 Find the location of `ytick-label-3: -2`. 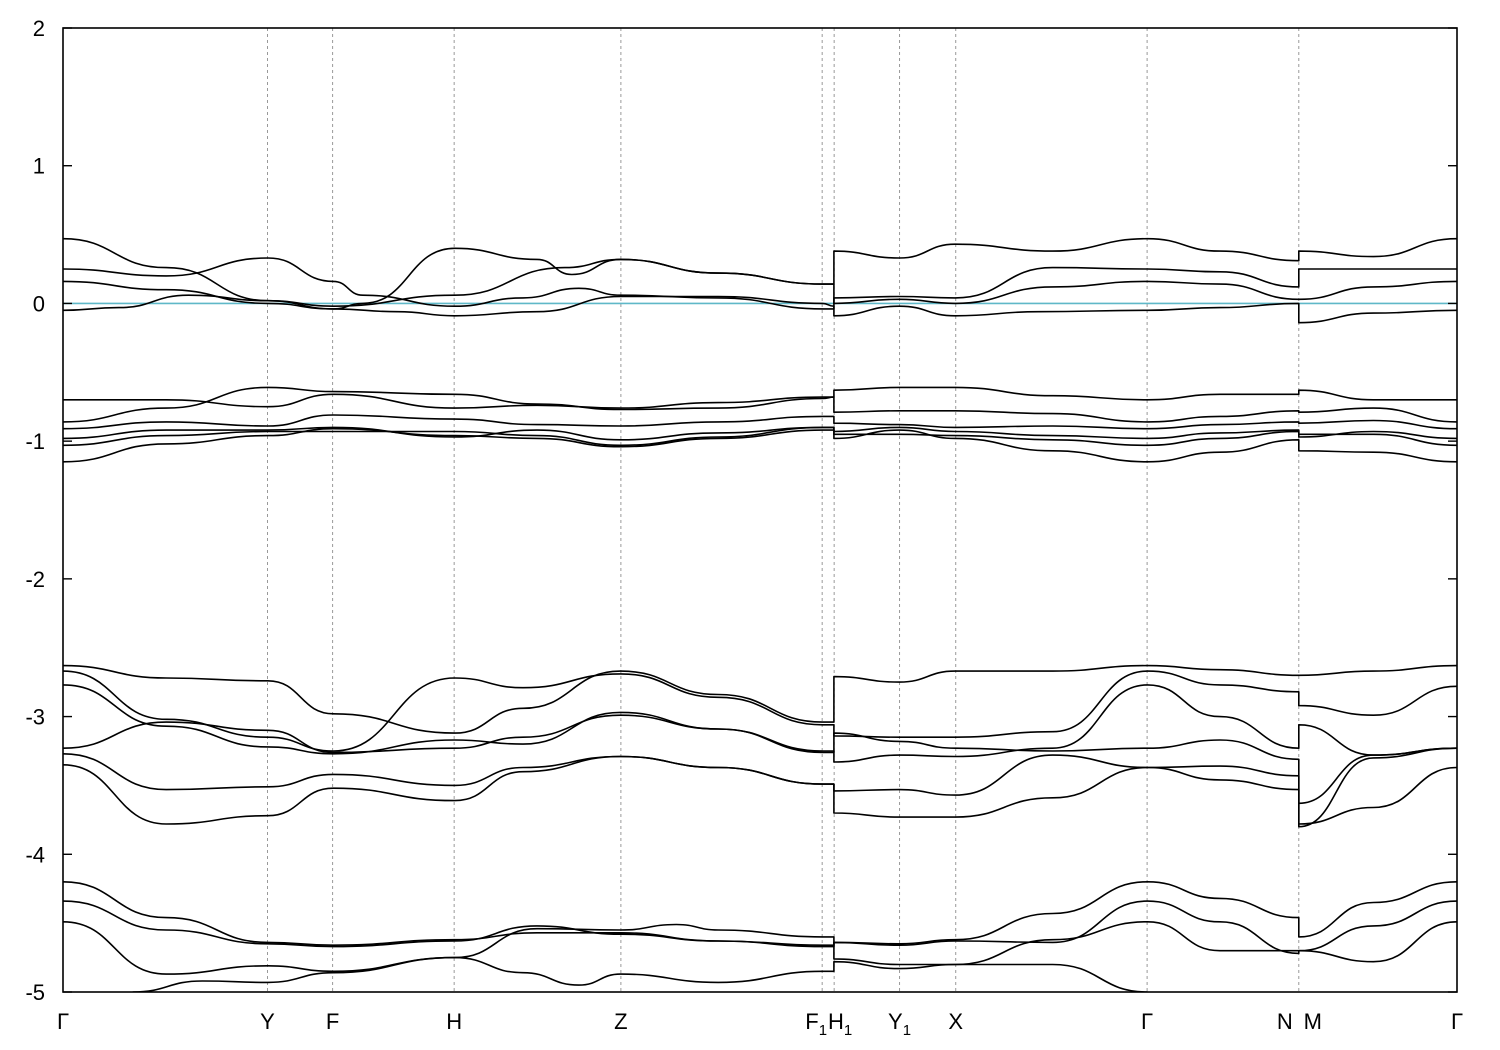

ytick-label-3: -2 is located at coordinates (35, 579).